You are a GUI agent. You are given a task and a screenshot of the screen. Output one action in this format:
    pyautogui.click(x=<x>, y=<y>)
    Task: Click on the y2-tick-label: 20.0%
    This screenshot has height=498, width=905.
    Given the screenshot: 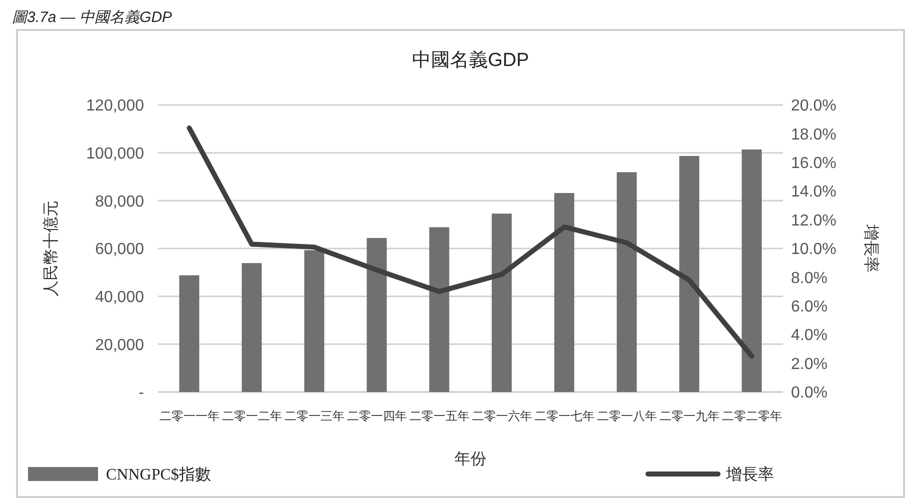 What is the action you would take?
    pyautogui.click(x=813, y=106)
    